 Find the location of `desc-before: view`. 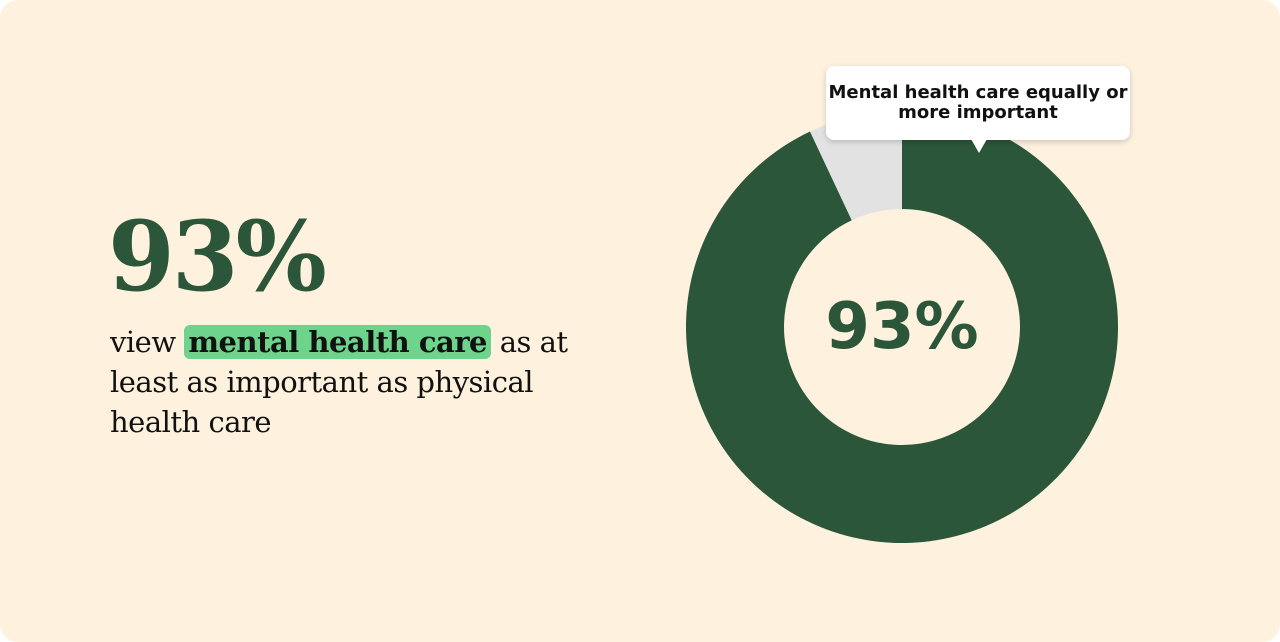

desc-before: view is located at coordinates (147, 342).